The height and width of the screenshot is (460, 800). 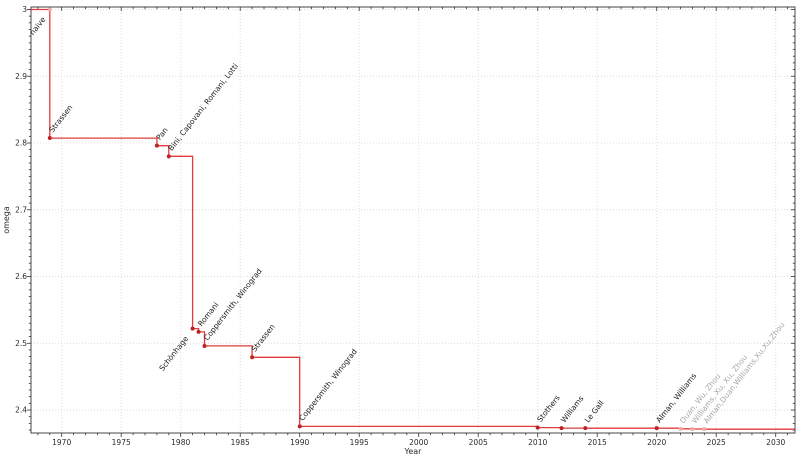 I want to click on x-axis-title: Year, so click(x=413, y=451).